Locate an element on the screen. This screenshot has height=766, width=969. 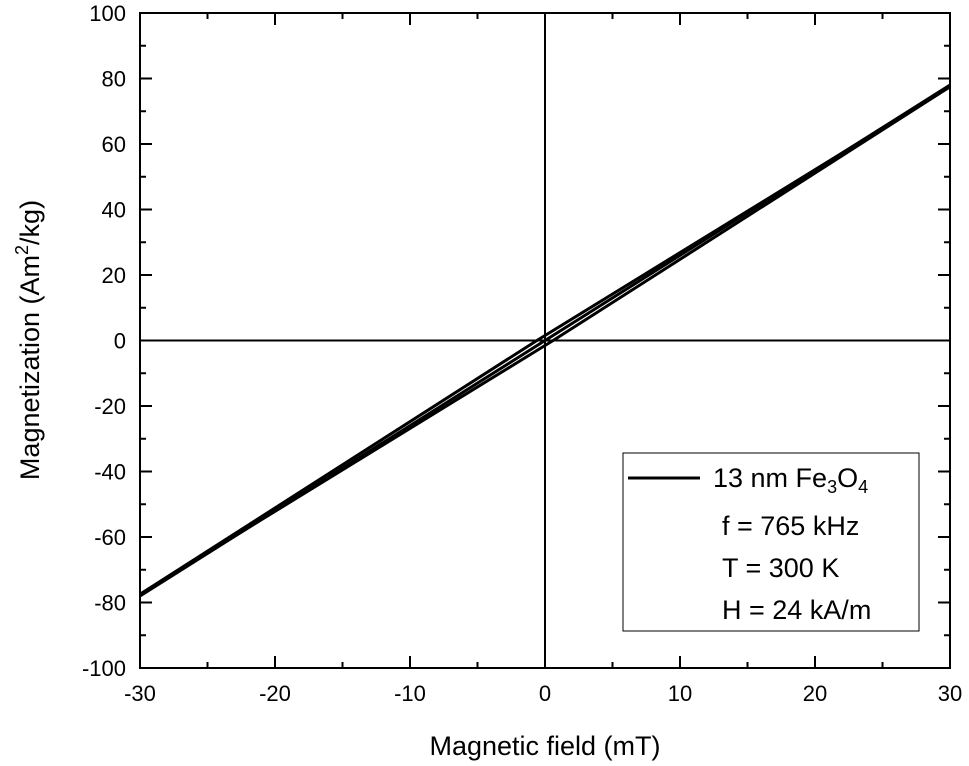
annotation-temperature: T = 300 K is located at coordinates (780, 568).